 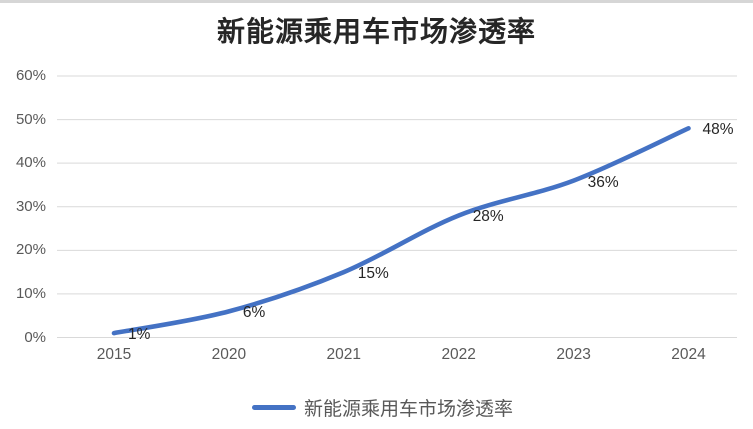 I want to click on y-axis-tick-label: 40%, so click(x=30, y=163).